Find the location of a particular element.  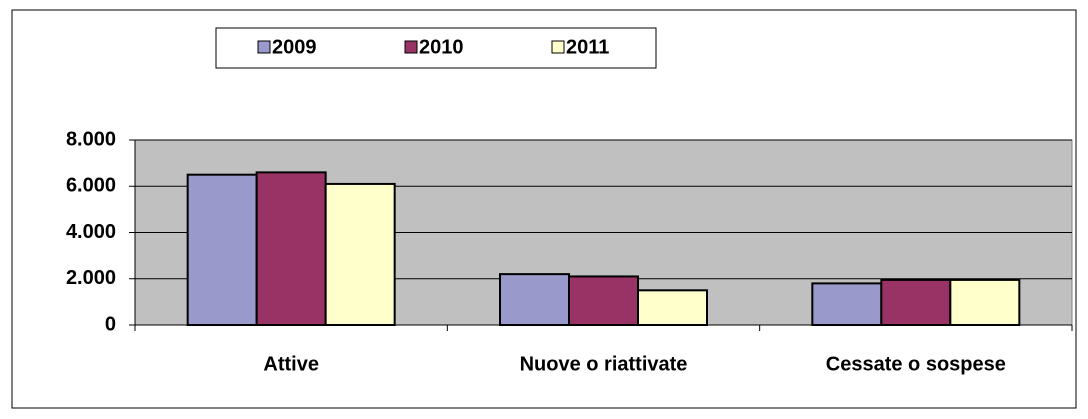

x-tick-label: Cessate o sospese is located at coordinates (916, 364).